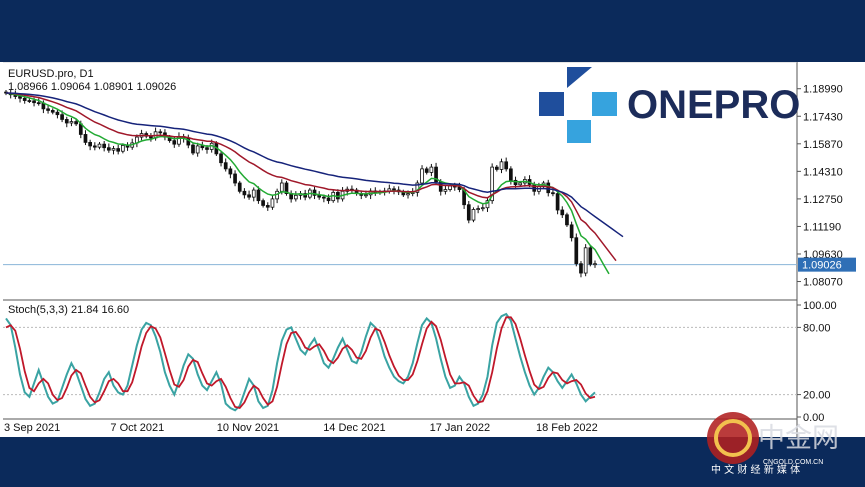 This screenshot has height=487, width=865. Describe the element at coordinates (68, 310) in the screenshot. I see `stoch-title: Stoch(5,3,3) 21.84 16.60` at that location.